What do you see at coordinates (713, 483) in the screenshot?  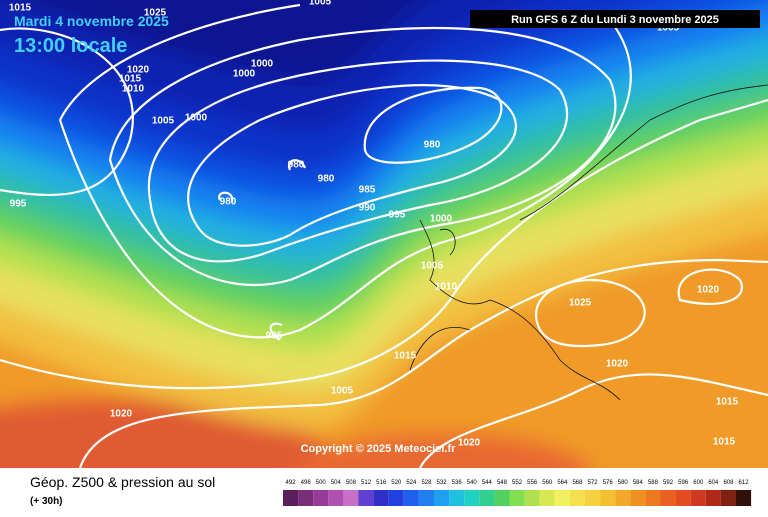 I see `legend-value: 604` at bounding box center [713, 483].